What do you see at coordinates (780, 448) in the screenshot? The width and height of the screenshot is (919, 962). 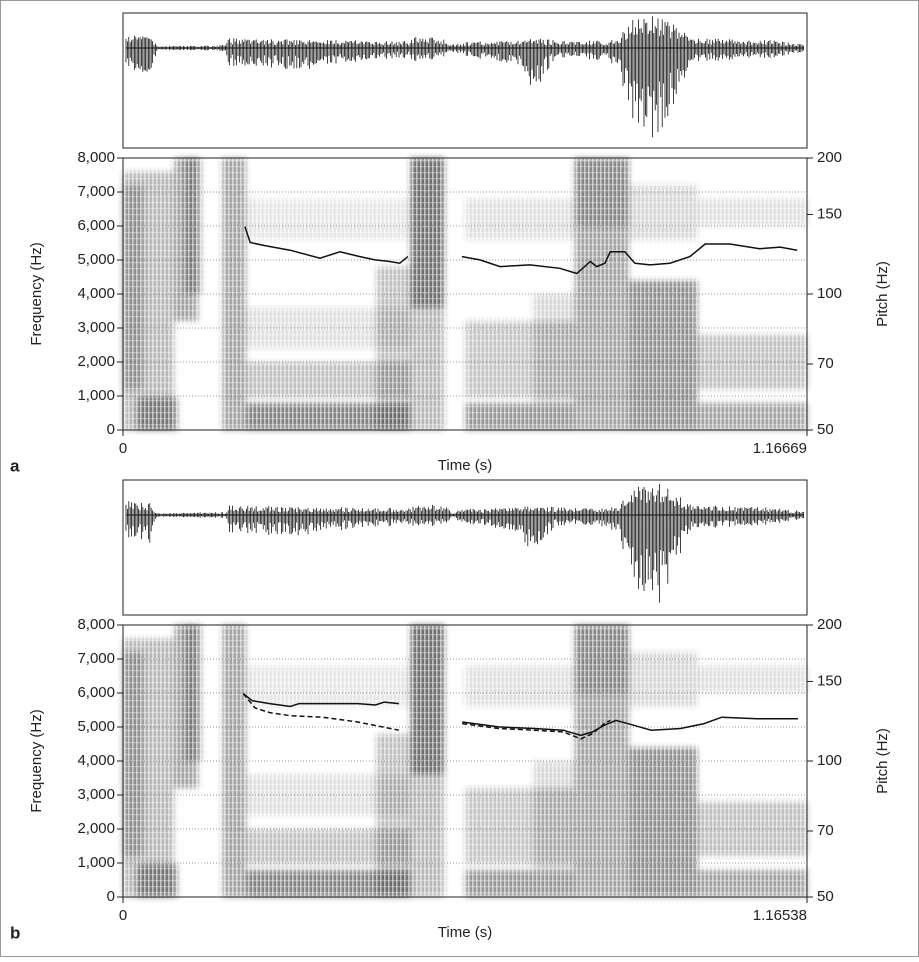 I see `x-tick-label: 1.16669` at bounding box center [780, 448].